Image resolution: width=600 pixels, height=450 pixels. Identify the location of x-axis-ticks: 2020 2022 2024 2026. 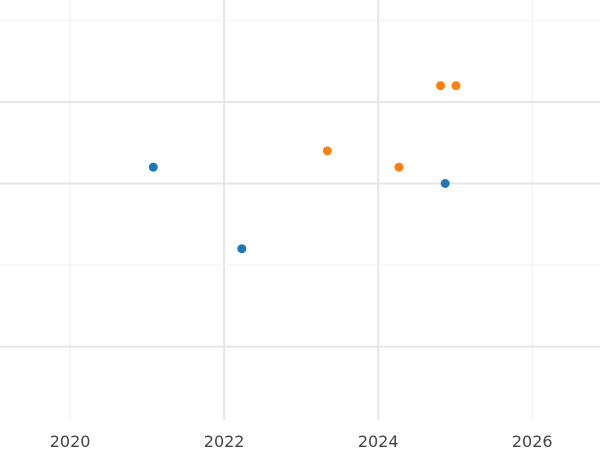
(301, 441).